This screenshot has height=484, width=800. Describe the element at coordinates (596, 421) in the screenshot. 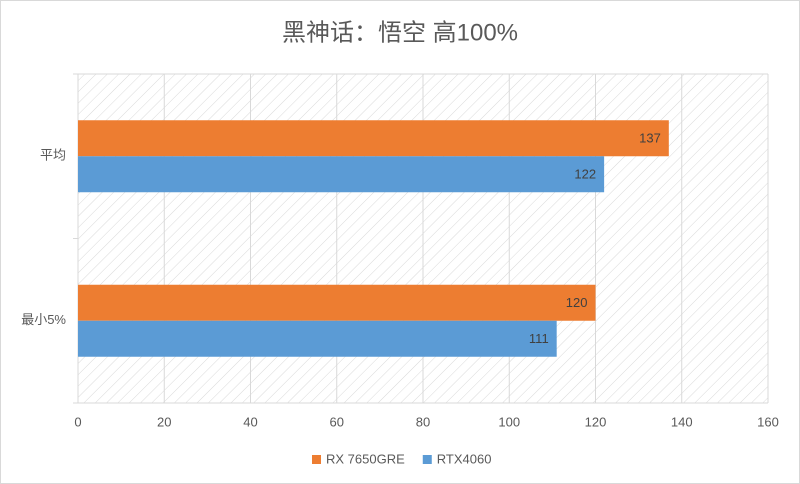

I see `x-tick-label: 120` at that location.